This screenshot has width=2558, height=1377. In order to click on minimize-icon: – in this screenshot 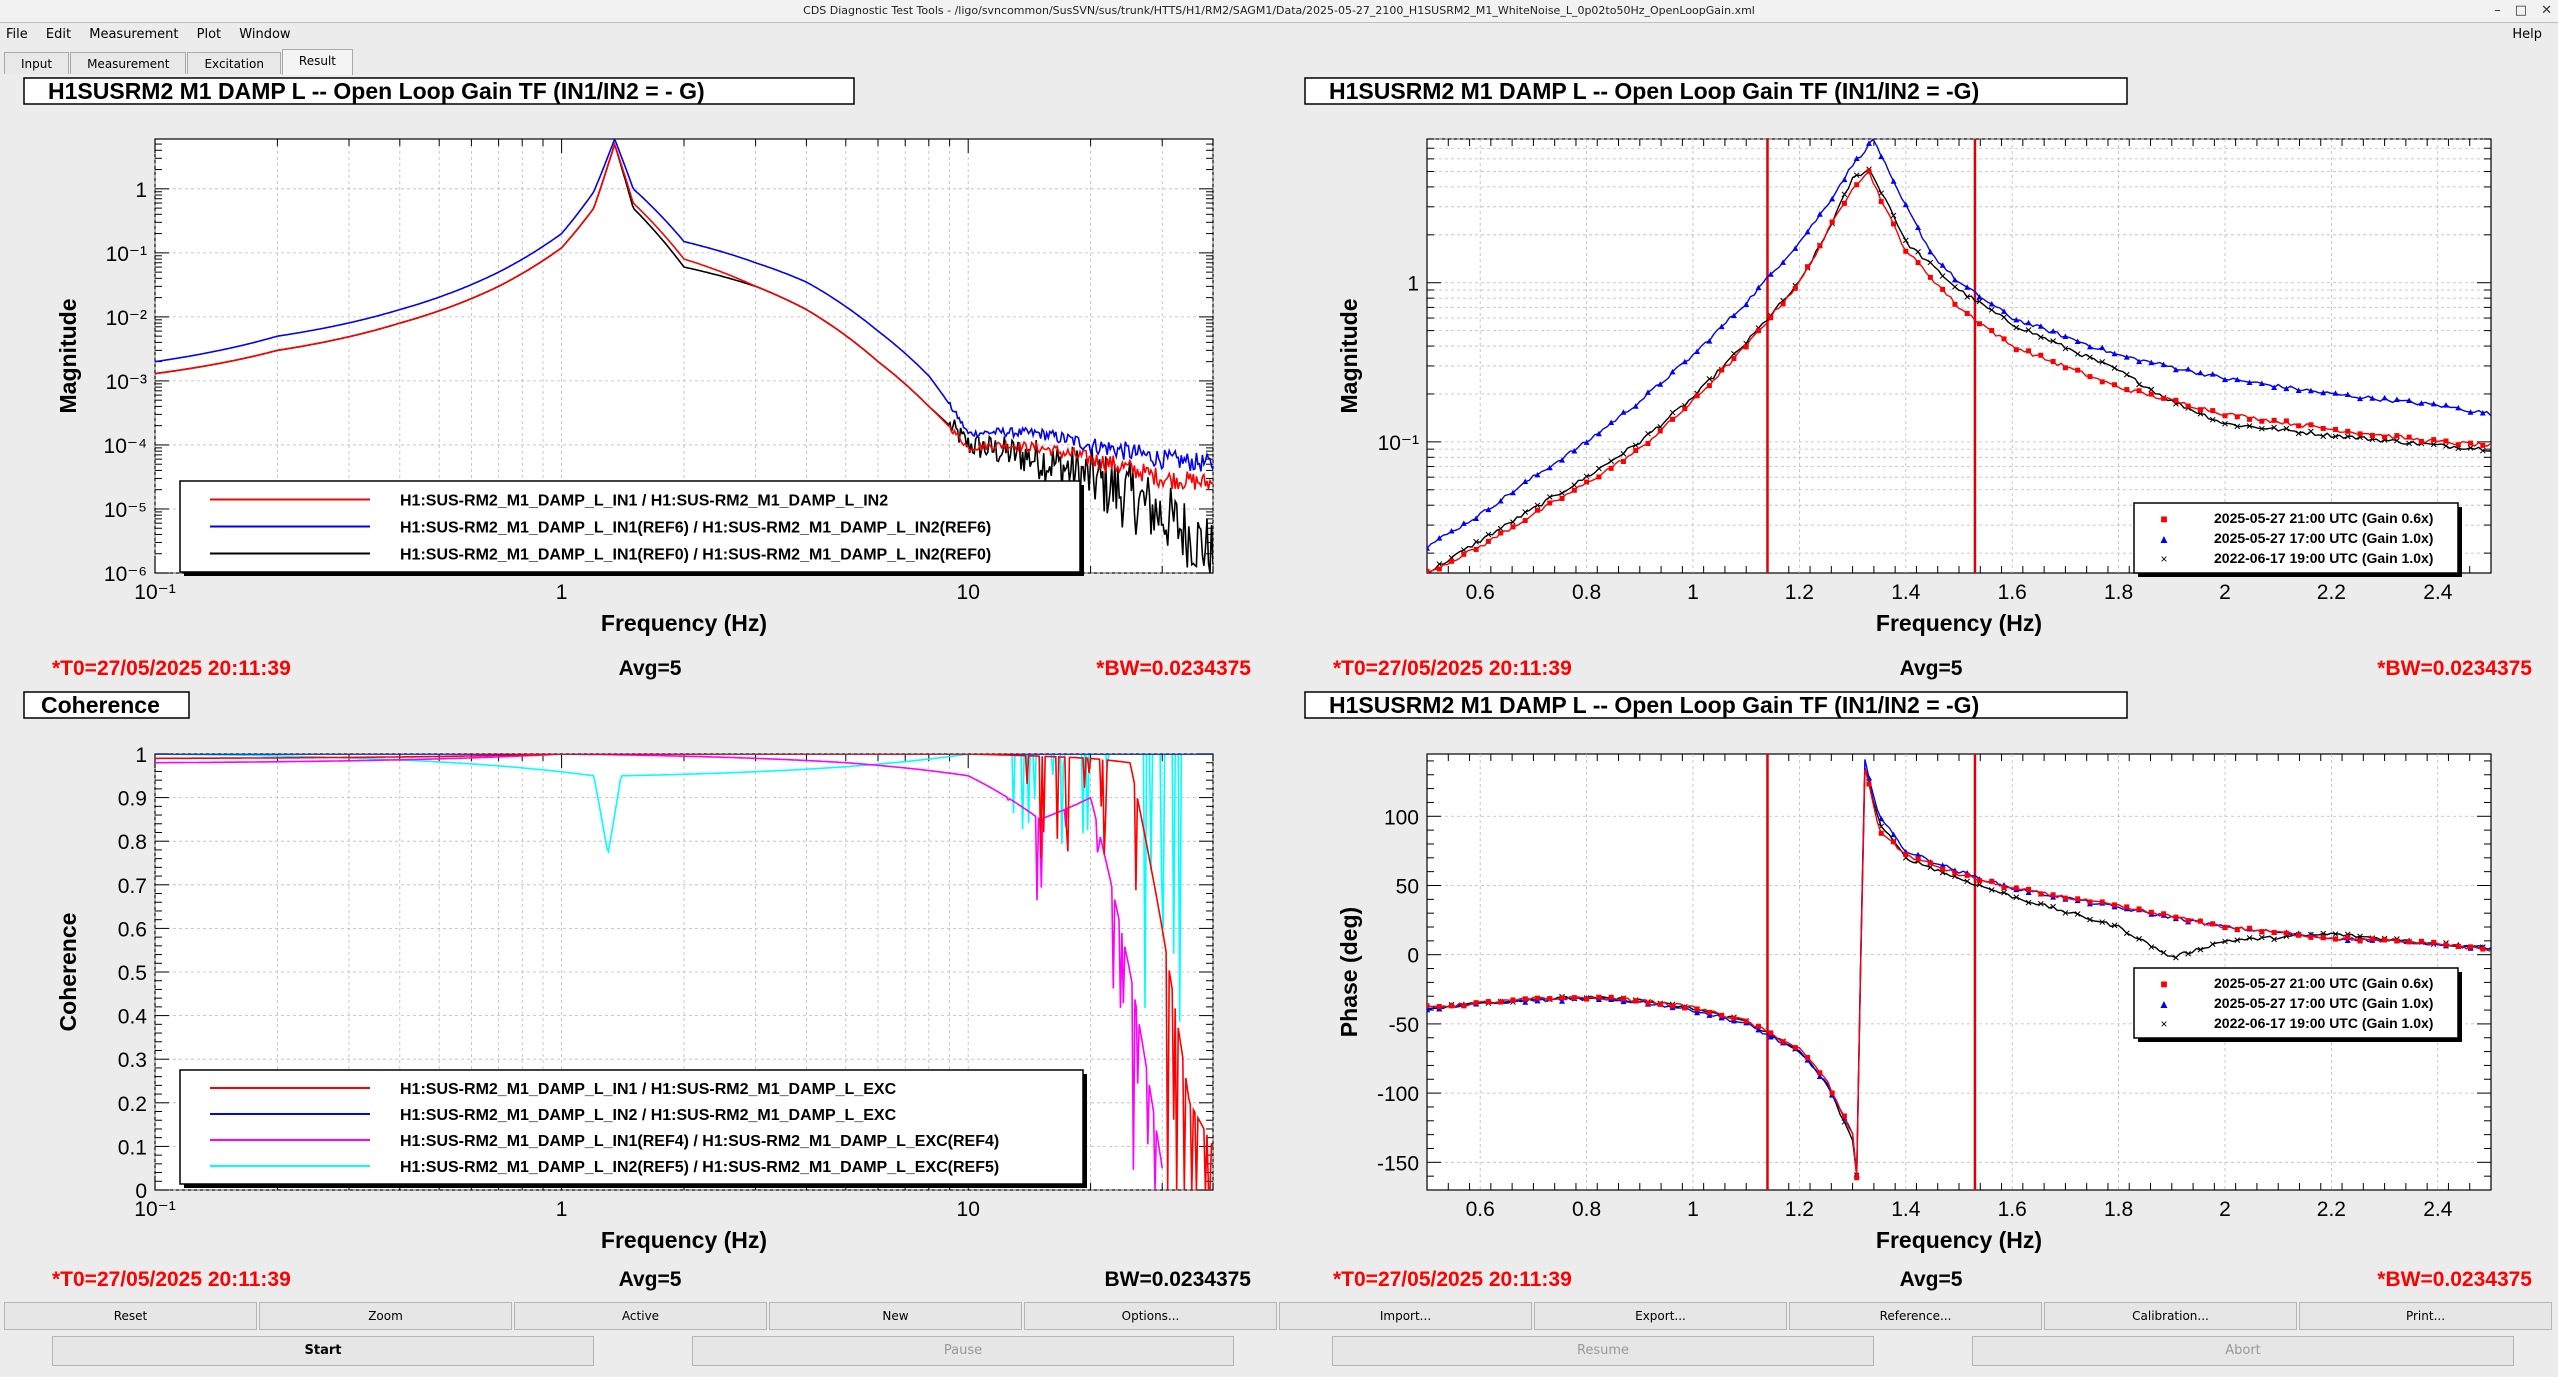, I will do `click(2497, 10)`.